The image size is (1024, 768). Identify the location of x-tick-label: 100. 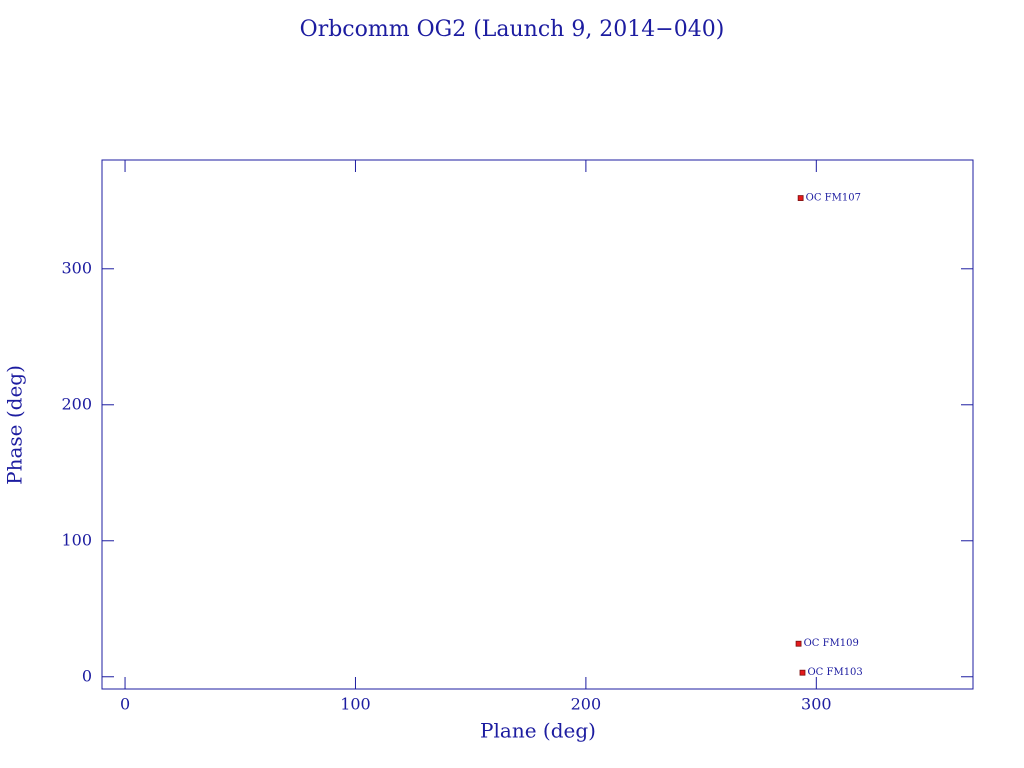
(355, 704).